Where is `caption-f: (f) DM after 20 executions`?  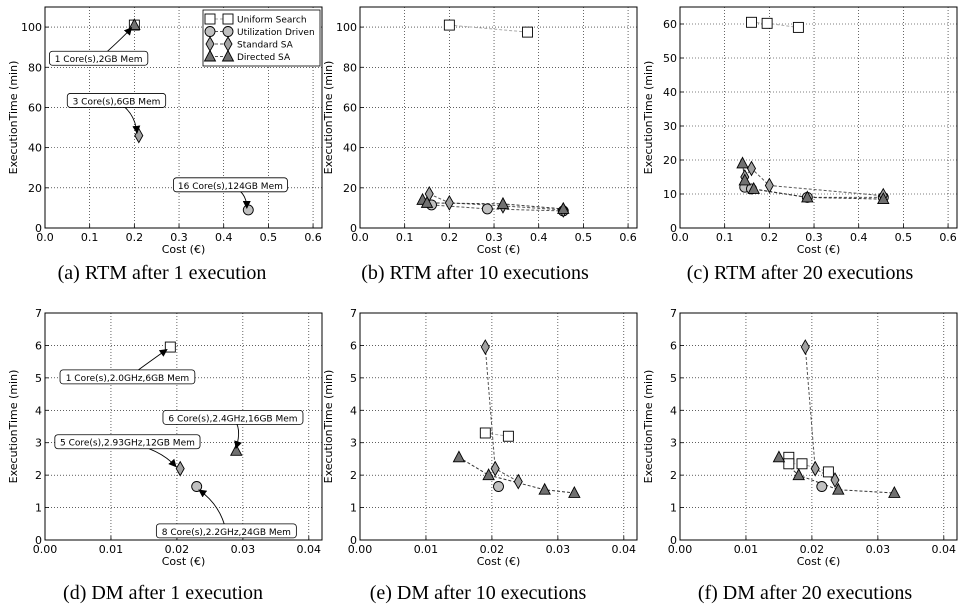
caption-f: (f) DM after 20 executions is located at coordinates (805, 593).